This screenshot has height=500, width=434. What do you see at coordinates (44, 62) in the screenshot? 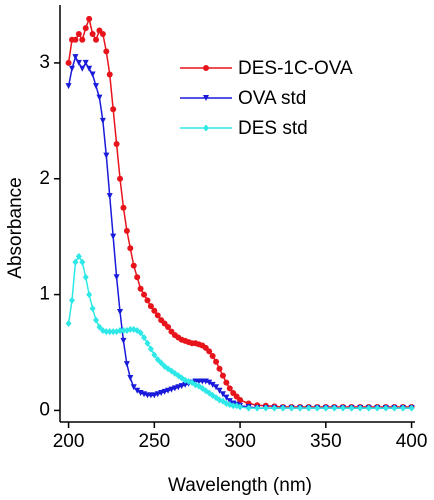
I see `y-tick-label: 3` at bounding box center [44, 62].